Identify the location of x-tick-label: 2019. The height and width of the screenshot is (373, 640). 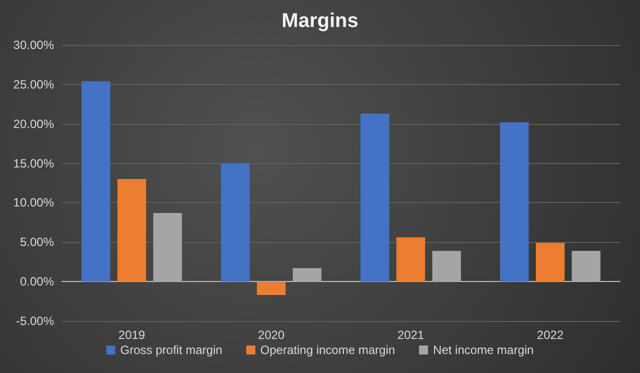
(132, 335).